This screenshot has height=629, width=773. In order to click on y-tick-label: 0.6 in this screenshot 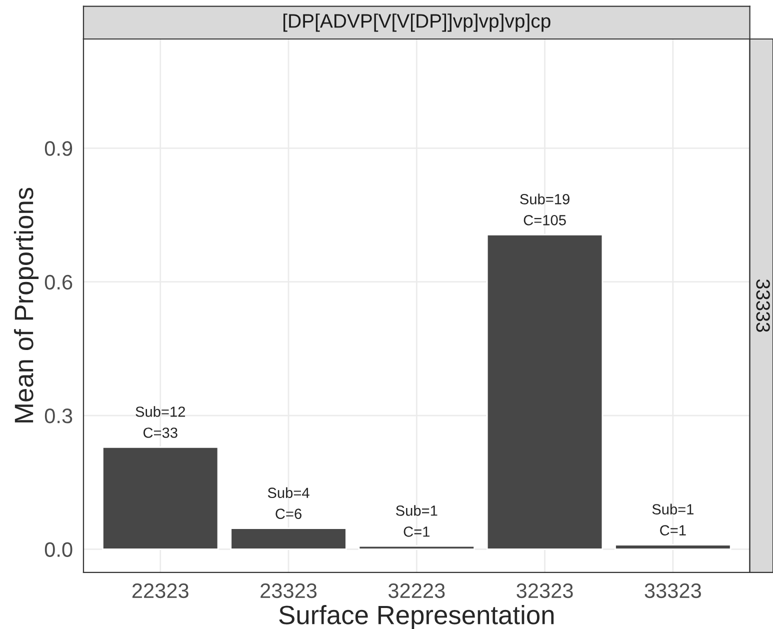, I will do `click(58, 282)`.